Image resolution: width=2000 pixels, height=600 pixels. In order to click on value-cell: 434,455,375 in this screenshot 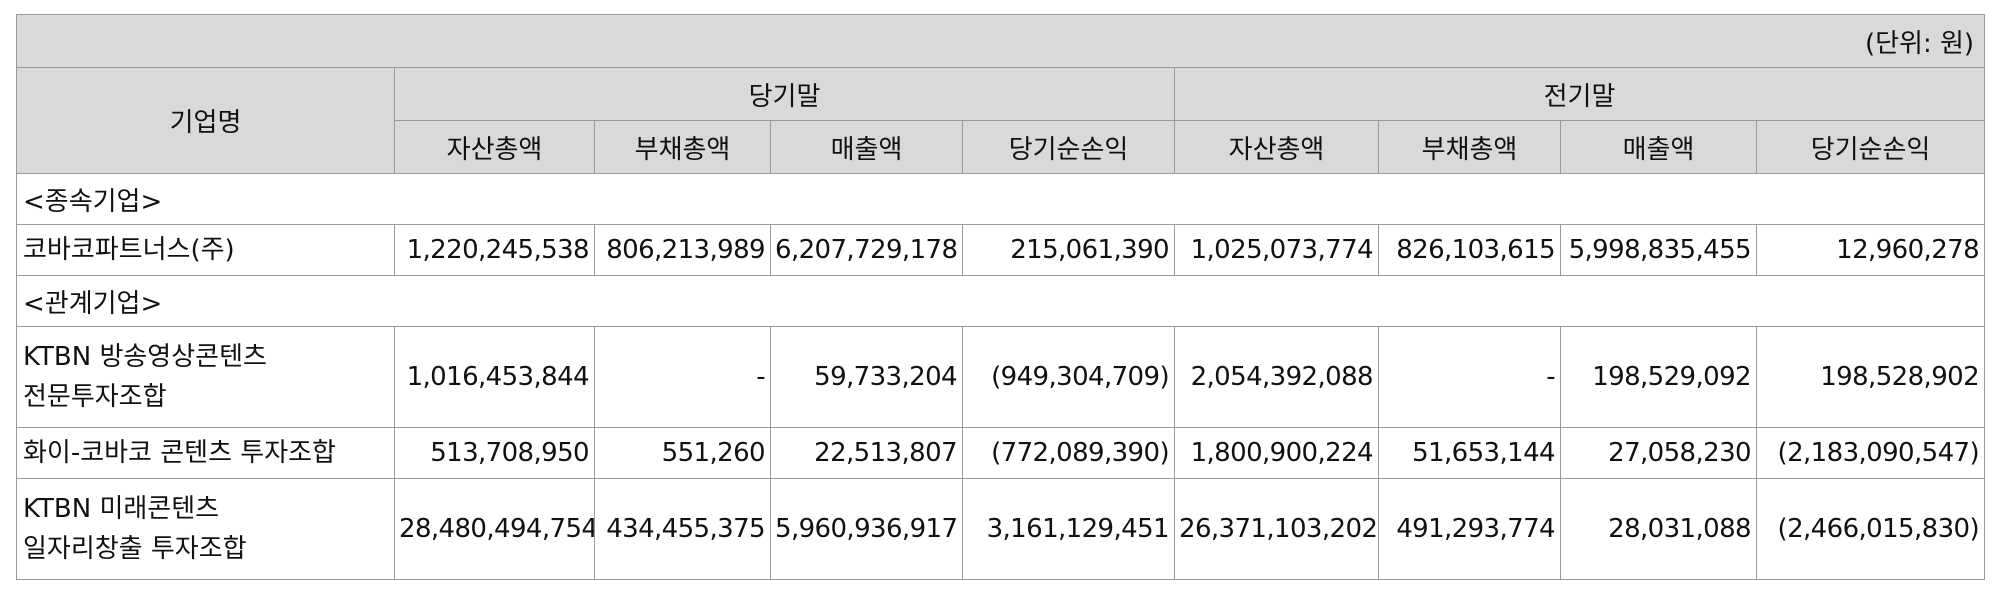, I will do `click(682, 529)`.